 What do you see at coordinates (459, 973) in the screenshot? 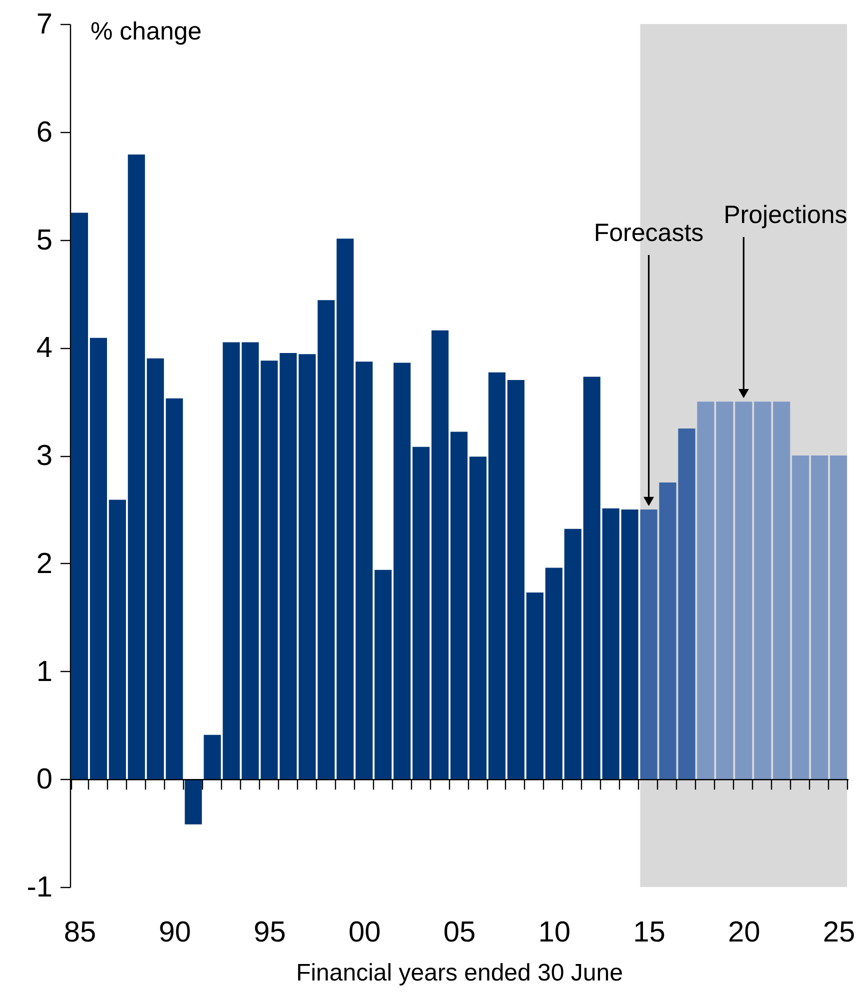
I see `x-axis-title: Financial years ended 30 June` at bounding box center [459, 973].